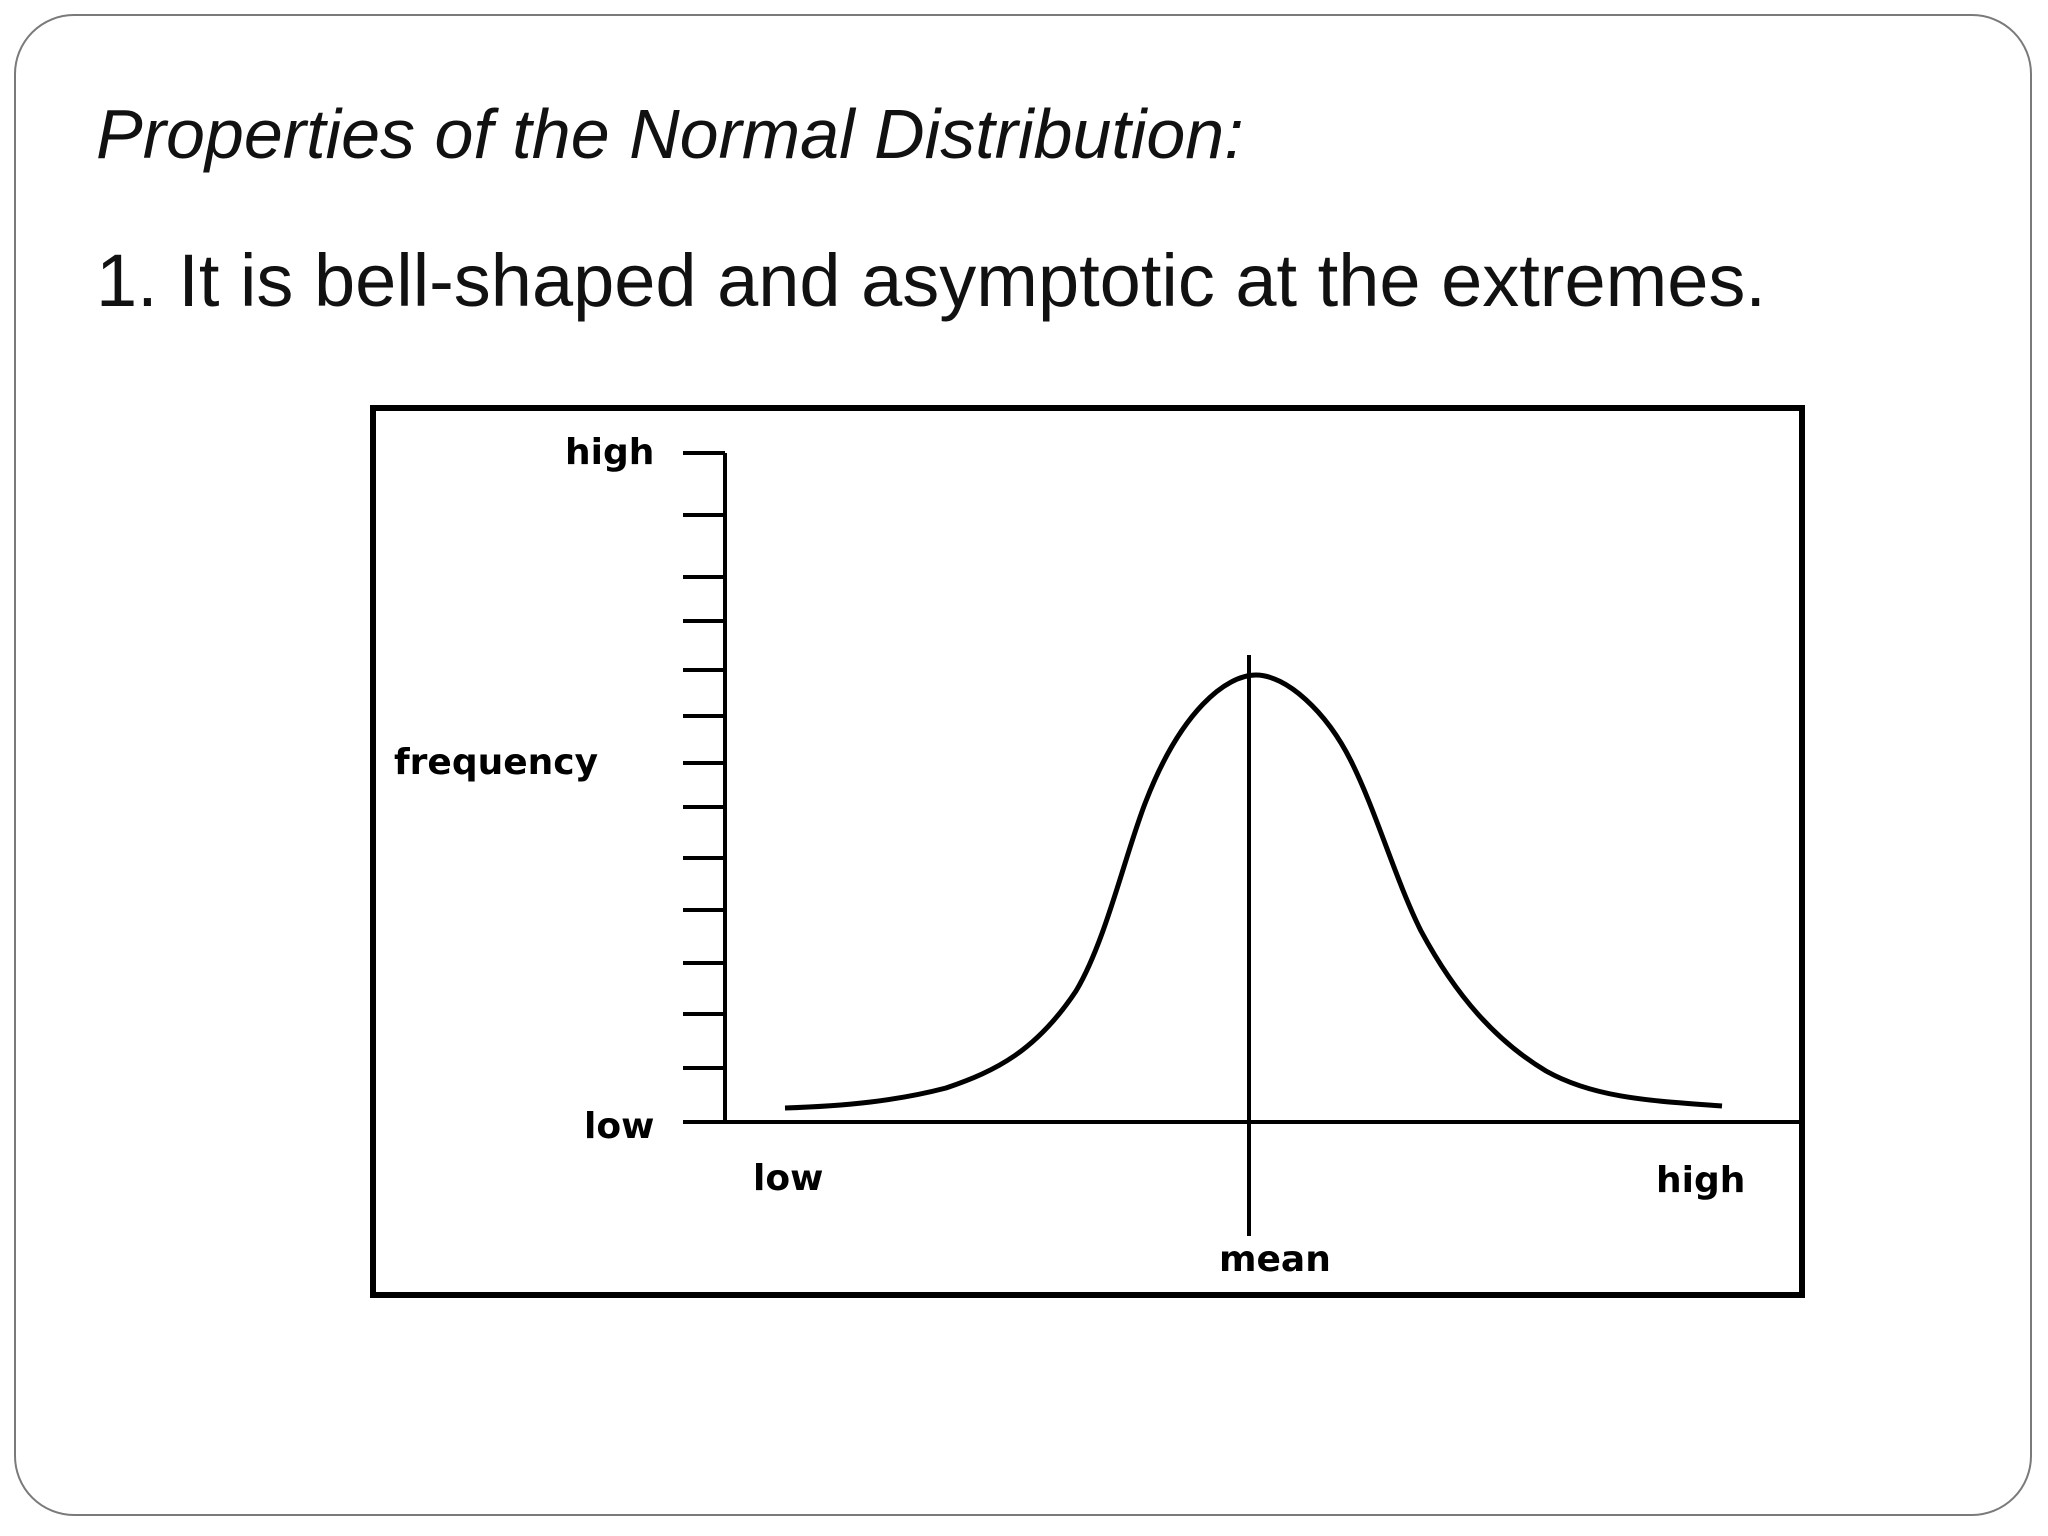 The width and height of the screenshot is (2048, 1536). I want to click on slide-title: Properties of the Normal Distribution:, so click(670, 134).